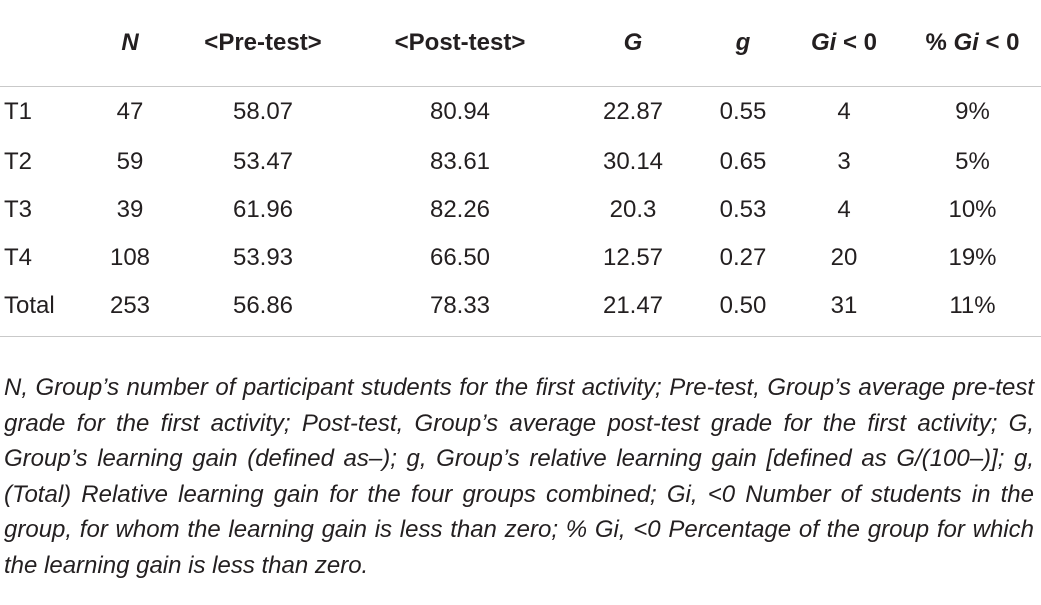  Describe the element at coordinates (633, 305) in the screenshot. I see `cell-G: 21.47` at that location.